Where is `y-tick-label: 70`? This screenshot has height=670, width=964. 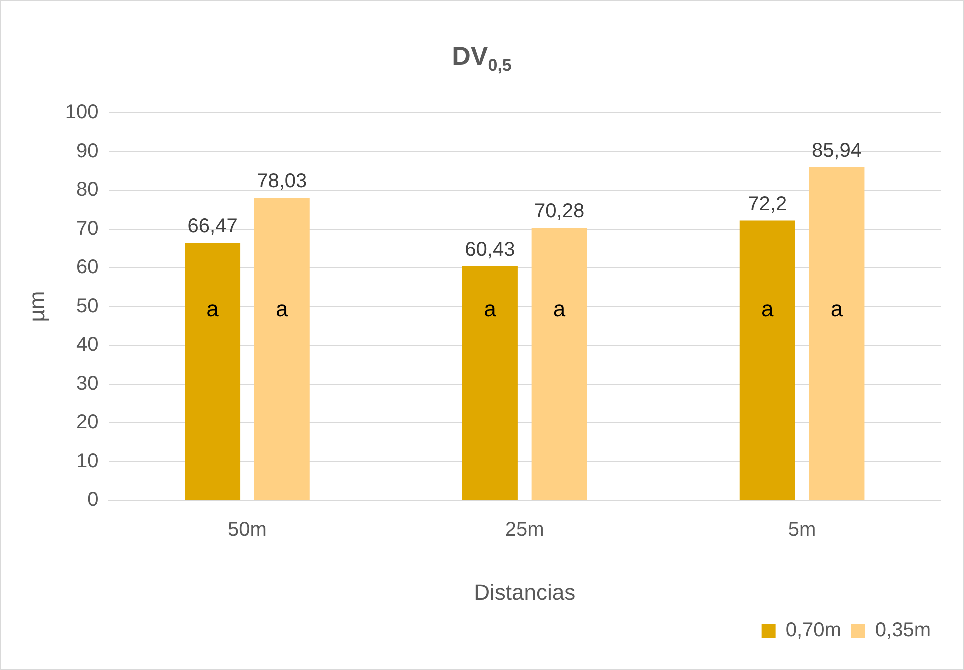
y-tick-label: 70 is located at coordinates (87, 229).